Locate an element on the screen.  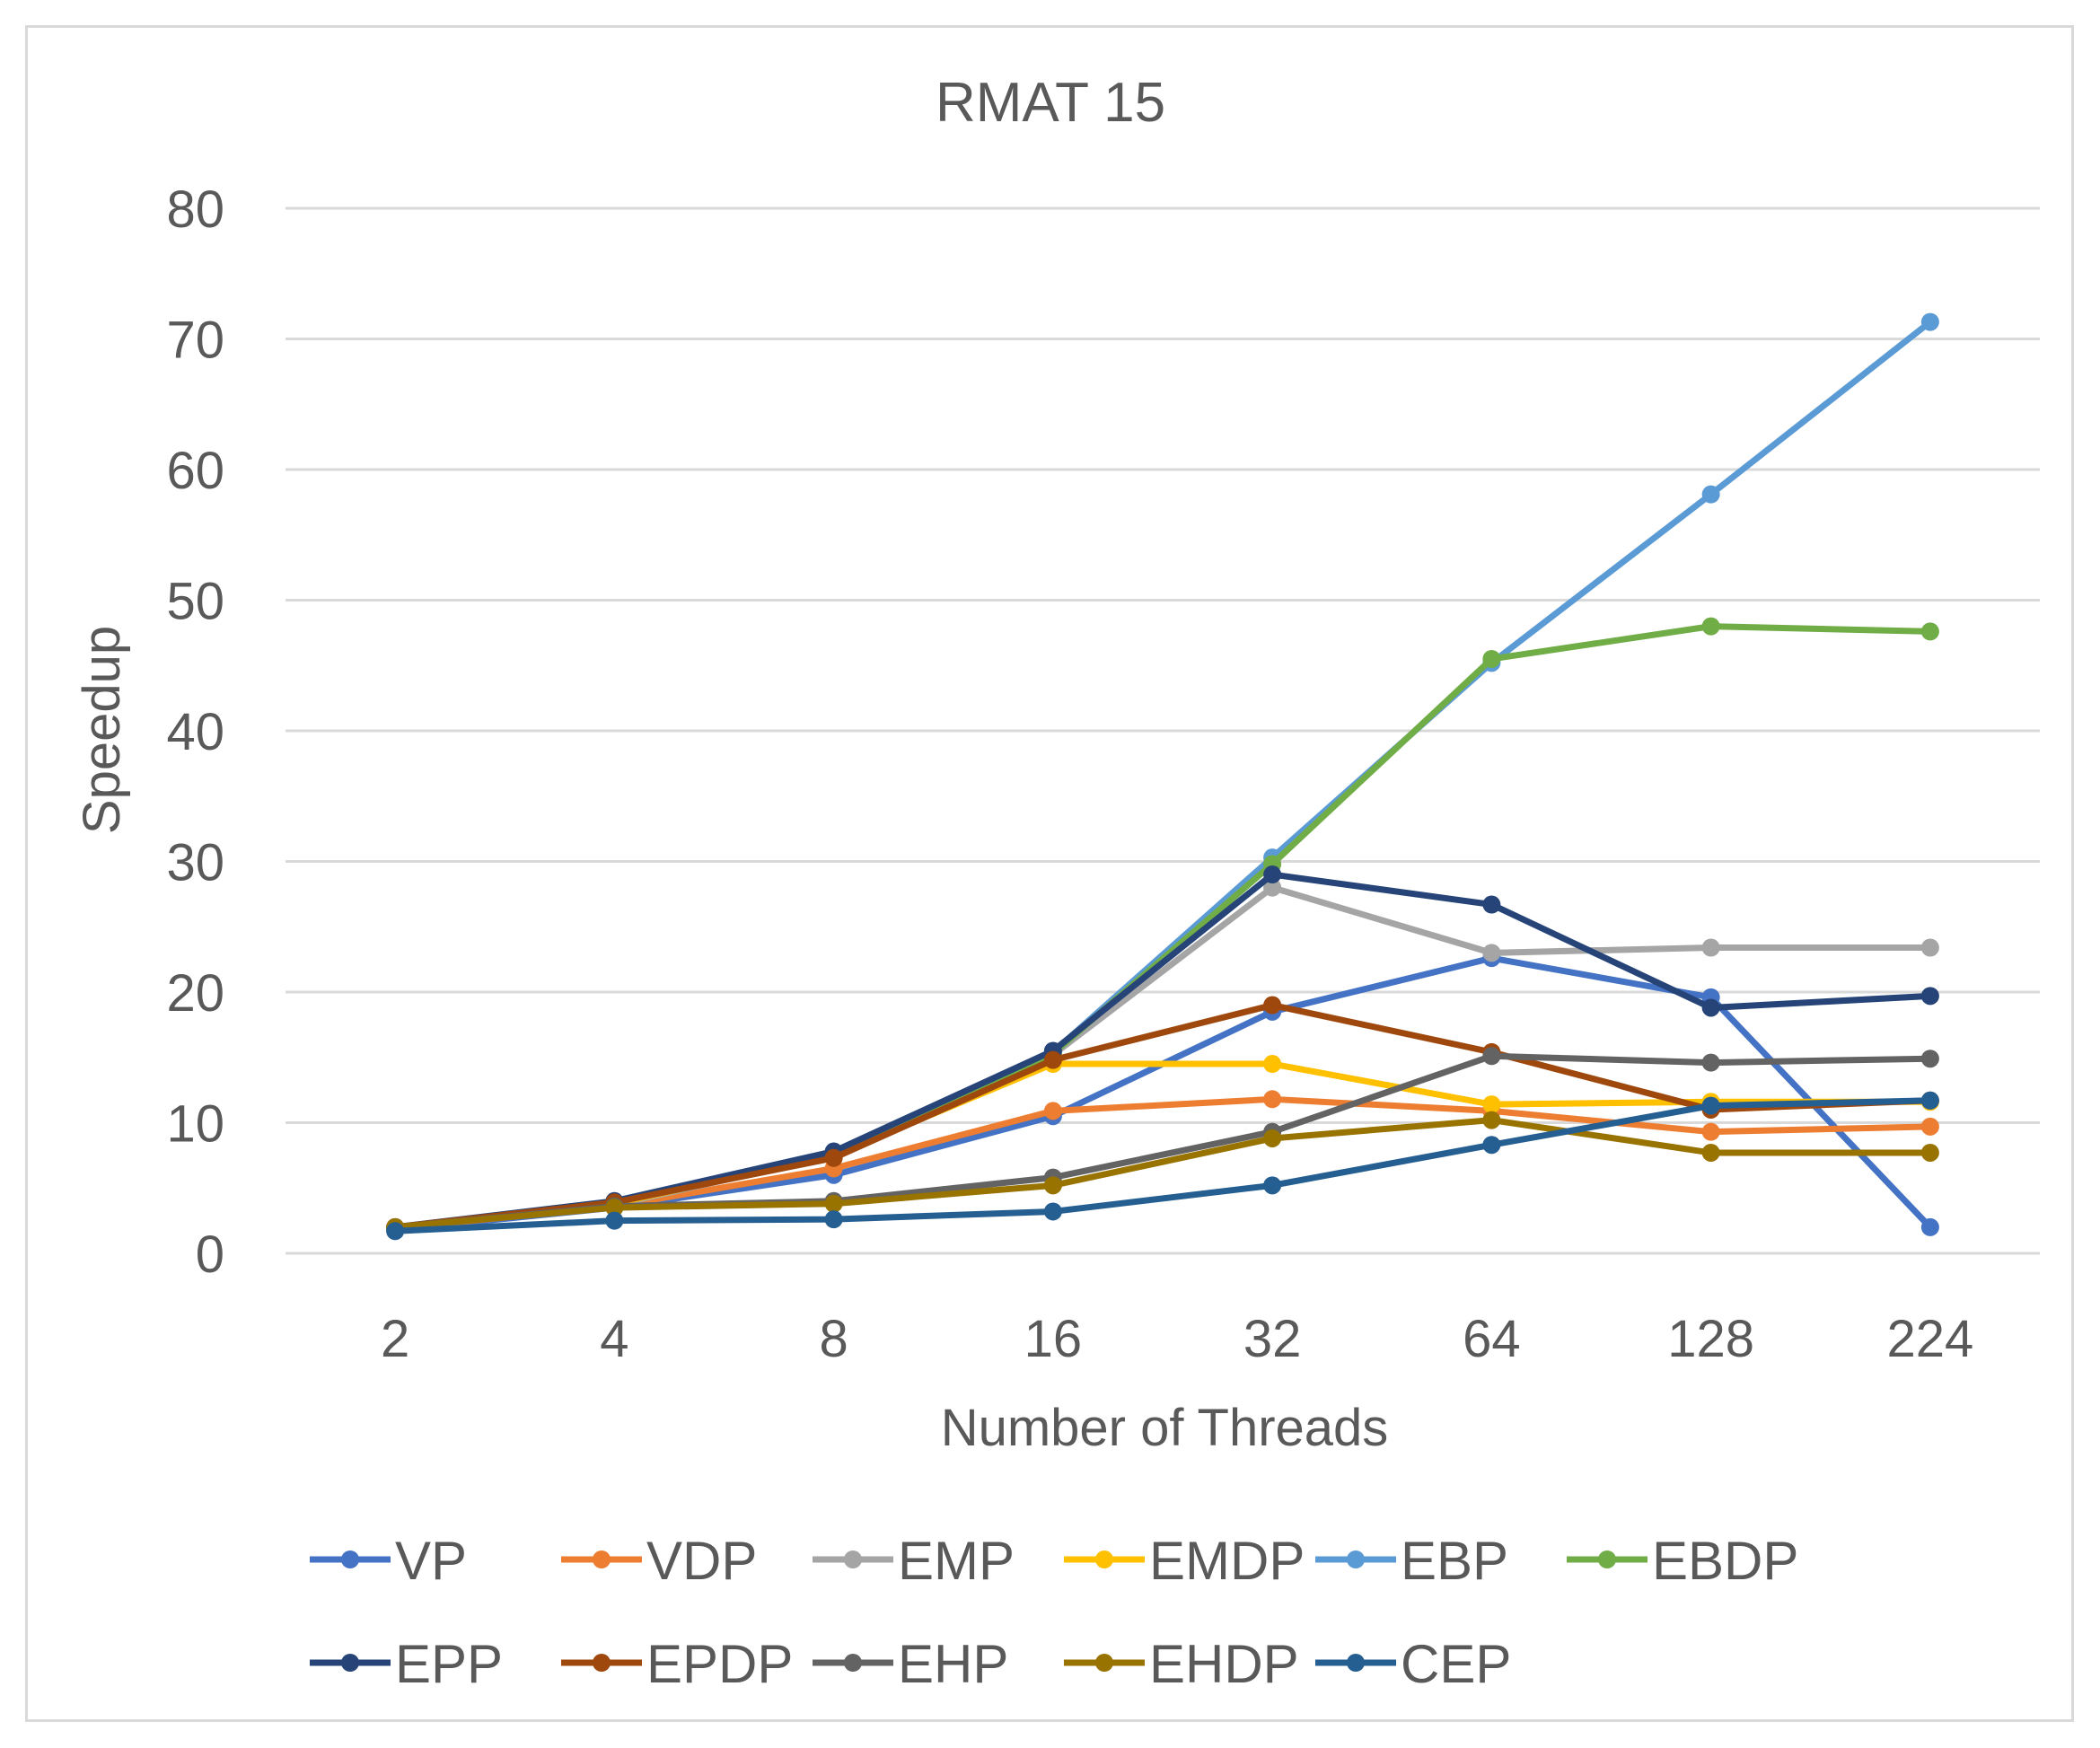
legend-label: EHDP is located at coordinates (1224, 1664).